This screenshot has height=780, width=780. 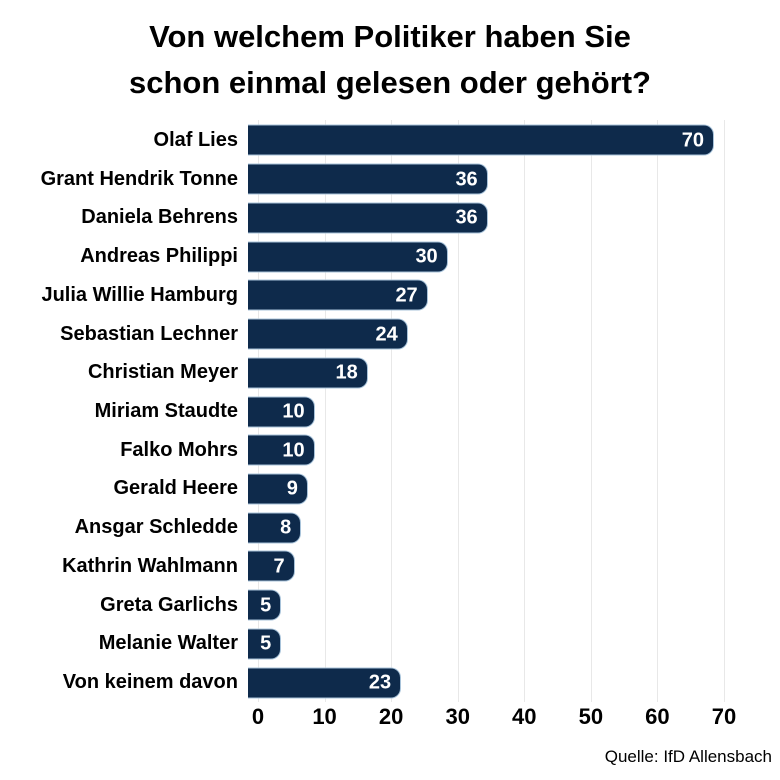 I want to click on x-tick-label: 70, so click(x=724, y=716).